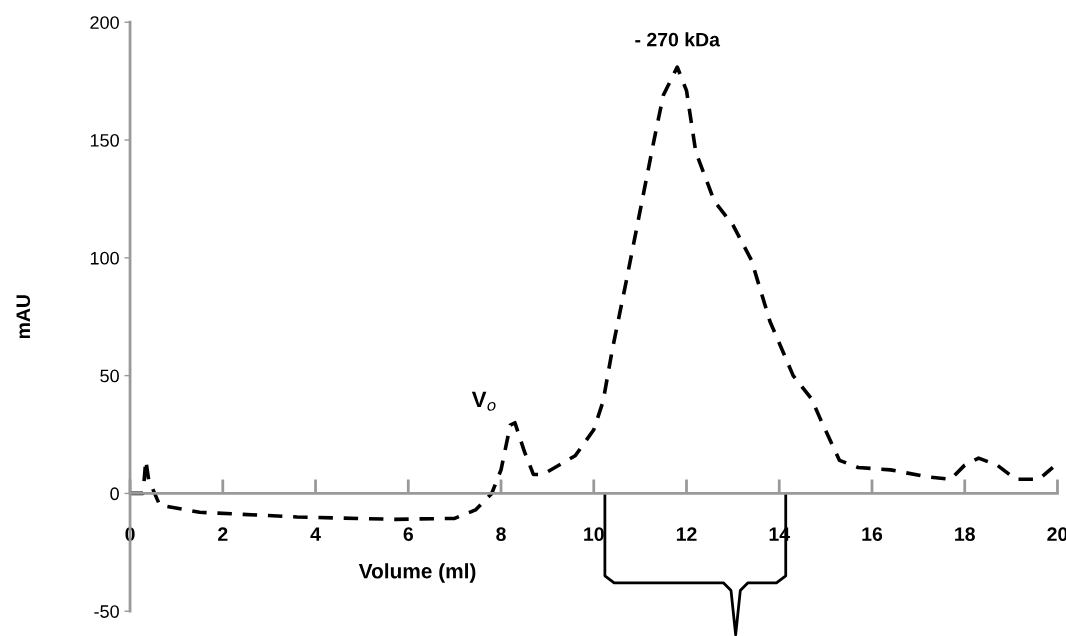 This screenshot has width=1066, height=636. Describe the element at coordinates (483, 401) in the screenshot. I see `annotation: V$_{o}$` at that location.